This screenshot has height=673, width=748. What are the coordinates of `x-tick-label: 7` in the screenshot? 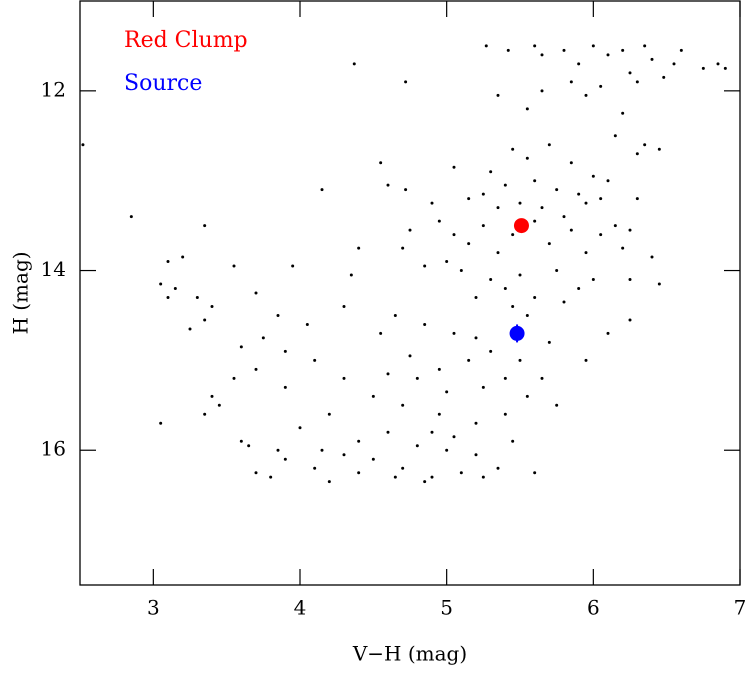 It's located at (740, 608).